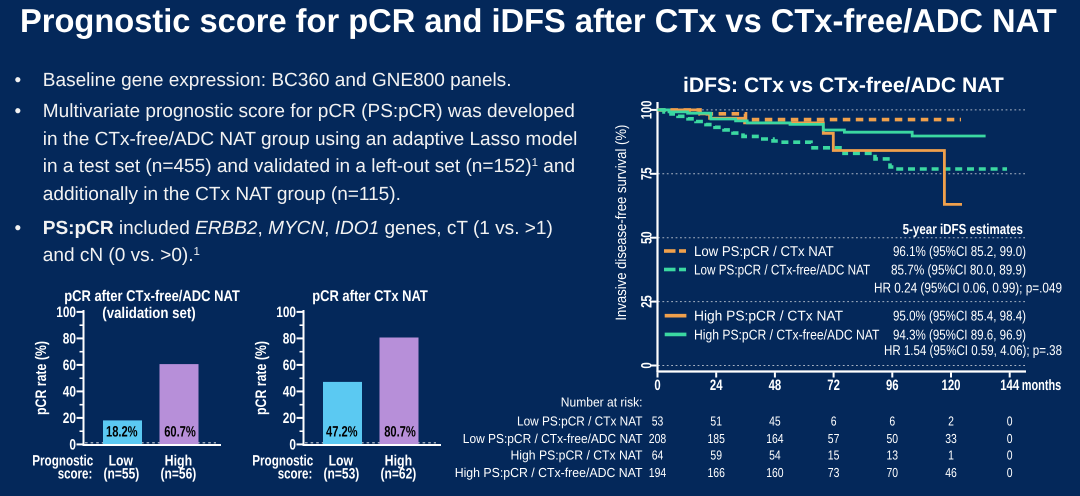  What do you see at coordinates (834, 454) in the screenshot?
I see `svg-text: 15` at bounding box center [834, 454].